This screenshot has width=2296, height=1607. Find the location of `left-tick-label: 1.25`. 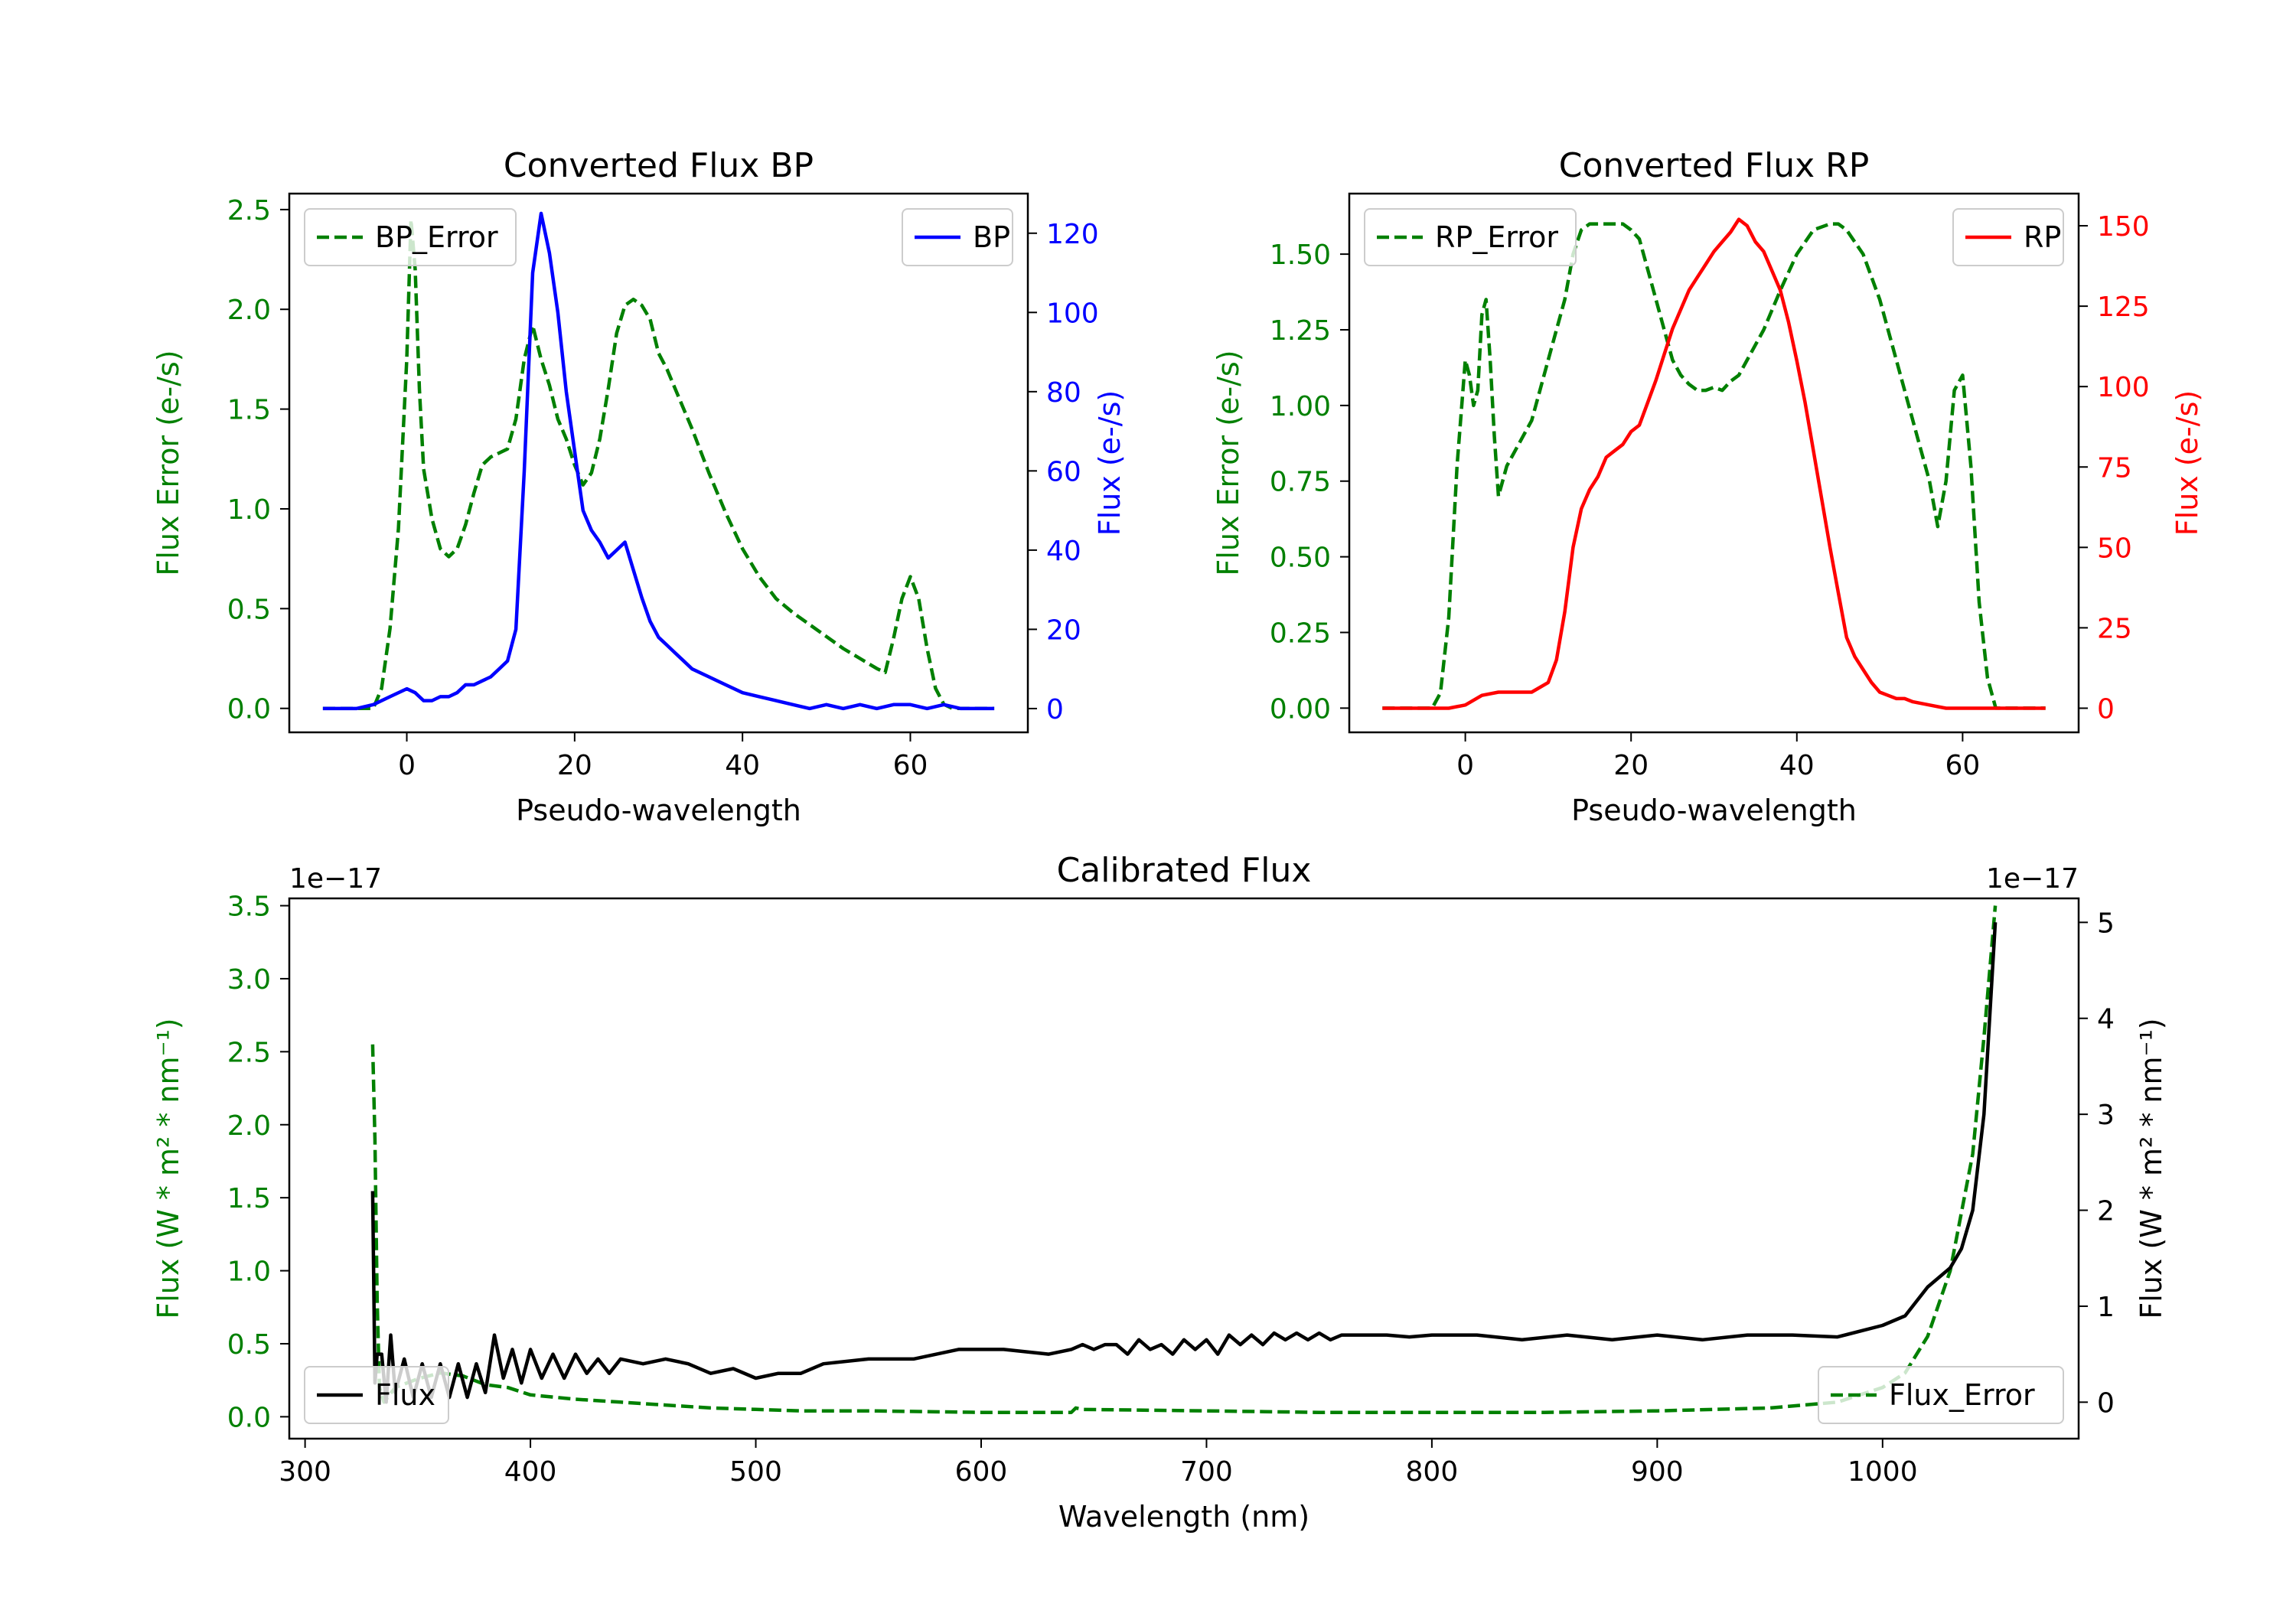

left-tick-label: 1.25 is located at coordinates (1300, 331).